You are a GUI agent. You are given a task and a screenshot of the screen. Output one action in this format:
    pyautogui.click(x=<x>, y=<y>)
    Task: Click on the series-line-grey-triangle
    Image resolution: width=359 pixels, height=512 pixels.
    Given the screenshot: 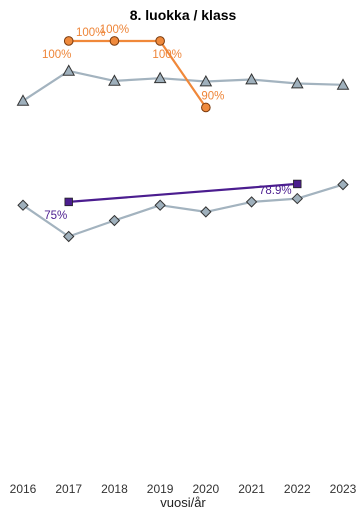 What is the action you would take?
    pyautogui.click(x=183, y=85)
    